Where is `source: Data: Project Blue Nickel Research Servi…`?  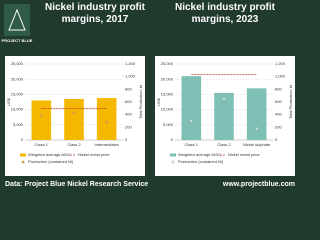
source: Data: Project Blue Nickel Research Servi… is located at coordinates (77, 184).